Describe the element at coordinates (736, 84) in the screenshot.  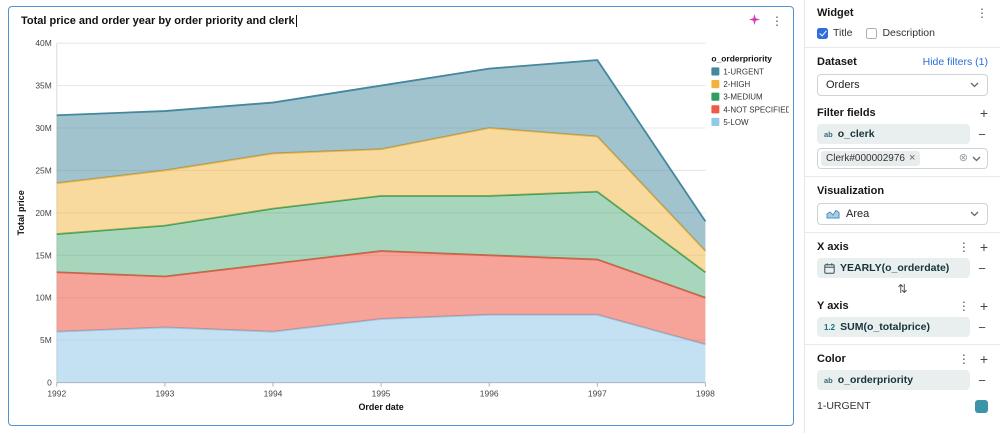
I see `legend-label: 2-HIGH` at that location.